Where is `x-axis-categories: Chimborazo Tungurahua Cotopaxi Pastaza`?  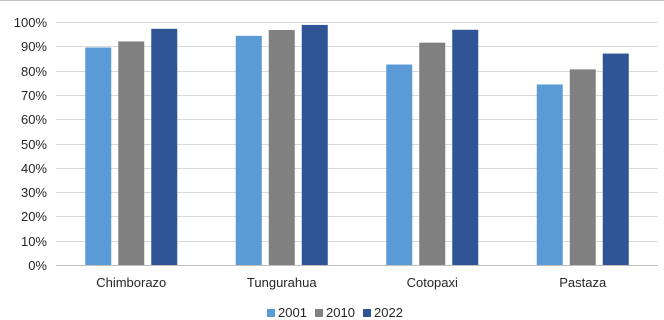 x-axis-categories: Chimborazo Tungurahua Cotopaxi Pastaza is located at coordinates (351, 282).